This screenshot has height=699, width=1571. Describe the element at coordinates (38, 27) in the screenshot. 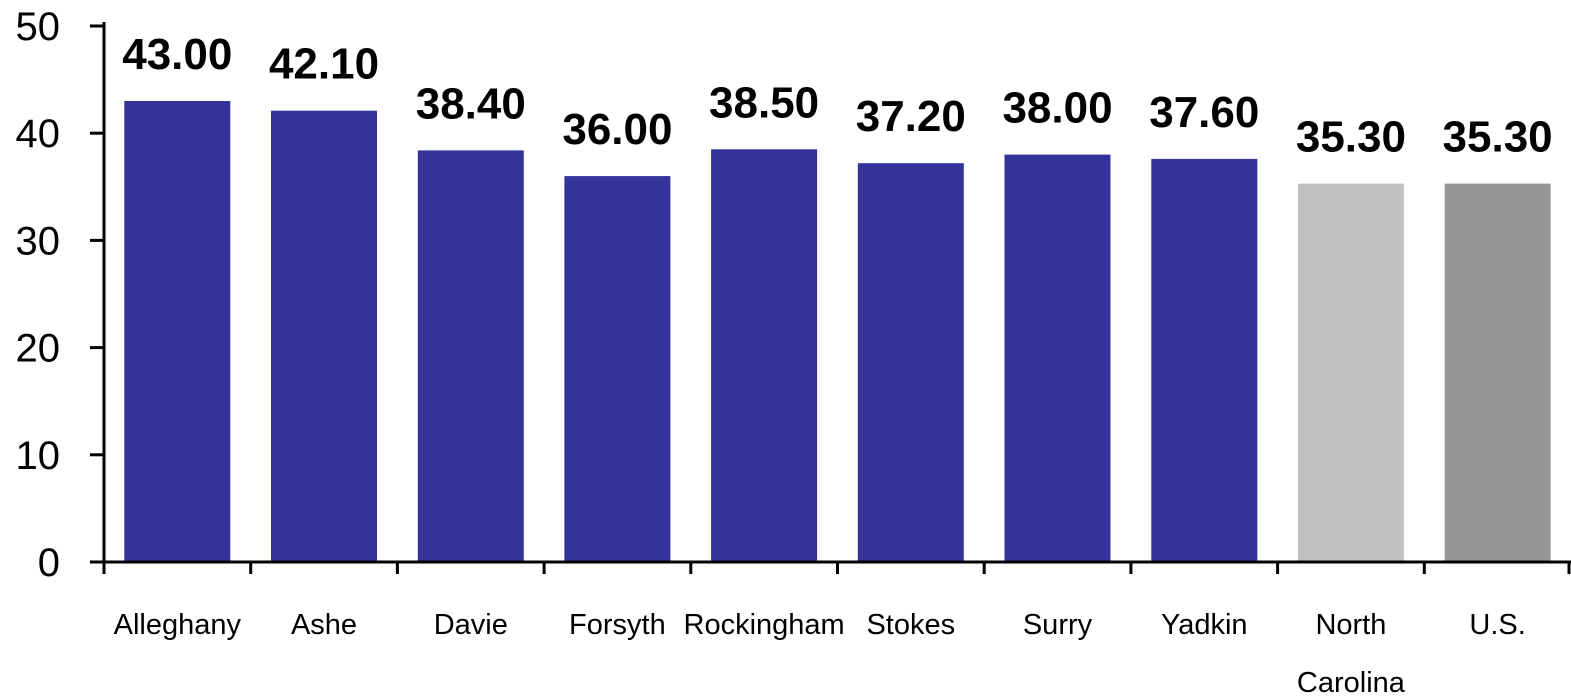

I see `y-tick-label: 50` at that location.